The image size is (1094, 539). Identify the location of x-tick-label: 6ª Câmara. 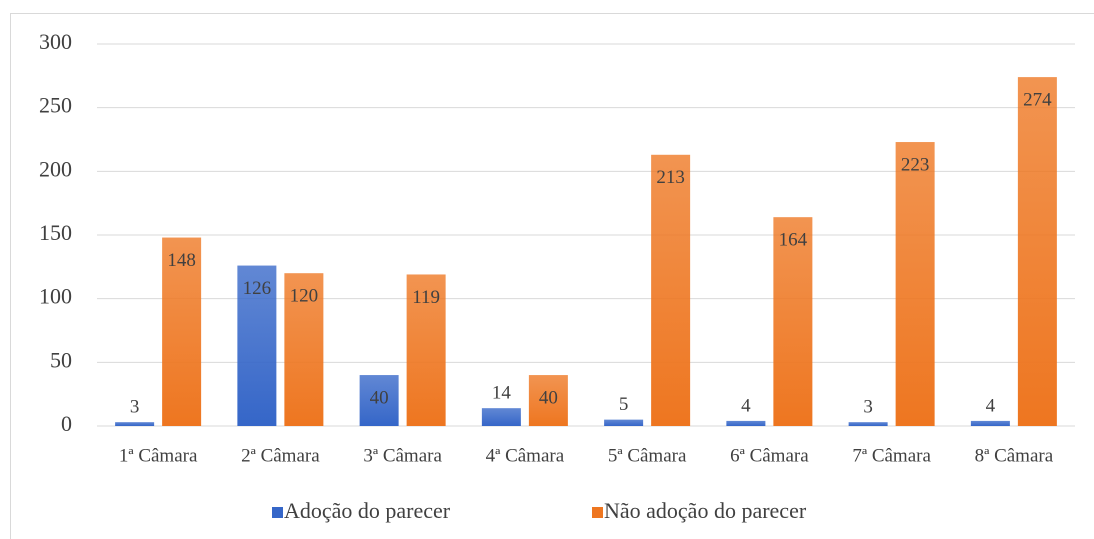
(769, 455).